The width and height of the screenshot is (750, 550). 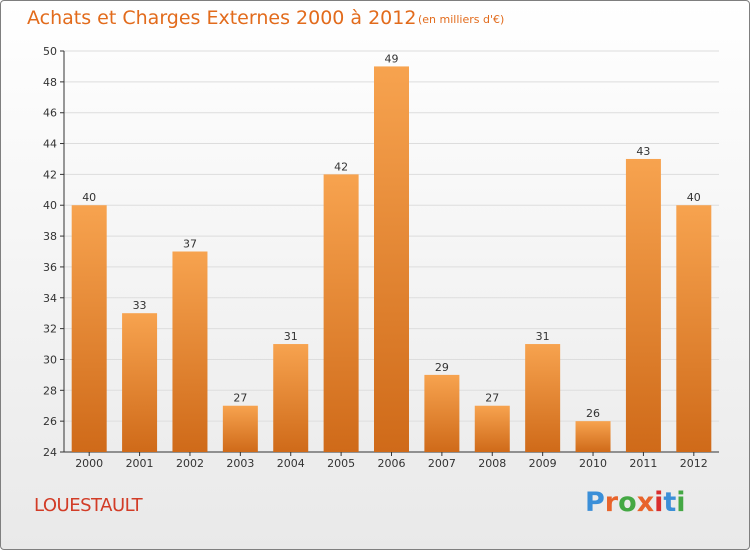 What do you see at coordinates (50, 452) in the screenshot?
I see `y-tick-label: 24` at bounding box center [50, 452].